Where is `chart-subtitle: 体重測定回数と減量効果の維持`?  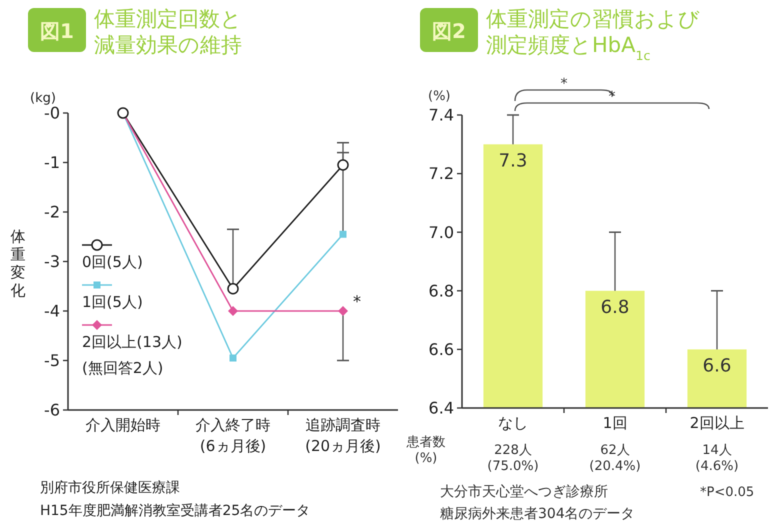 chart-subtitle: 体重測定回数と減量効果の維持 is located at coordinates (168, 32).